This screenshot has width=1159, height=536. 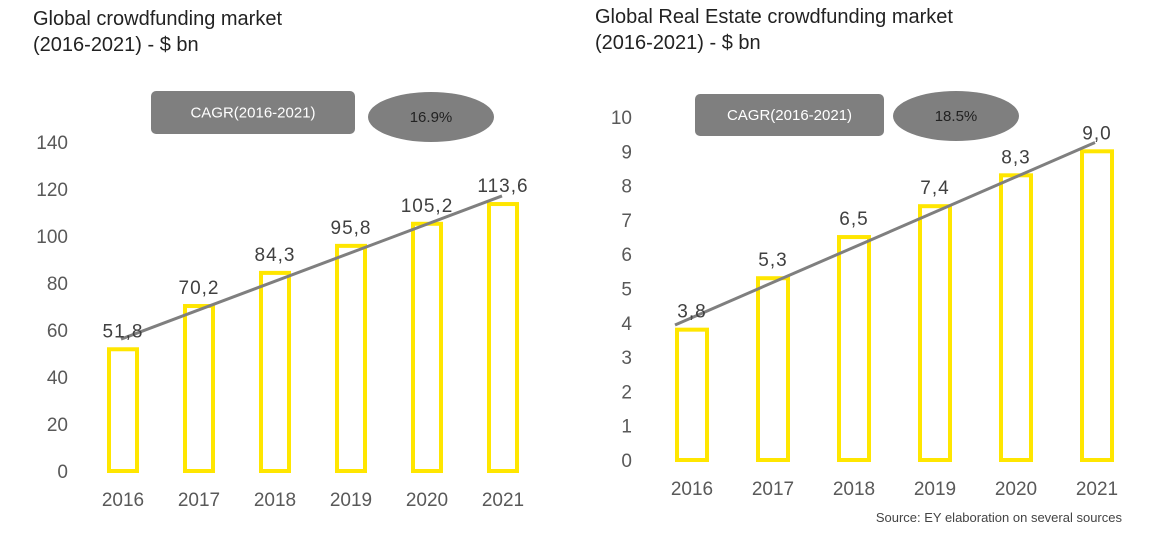 What do you see at coordinates (935, 333) in the screenshot?
I see `right-bar-2019` at bounding box center [935, 333].